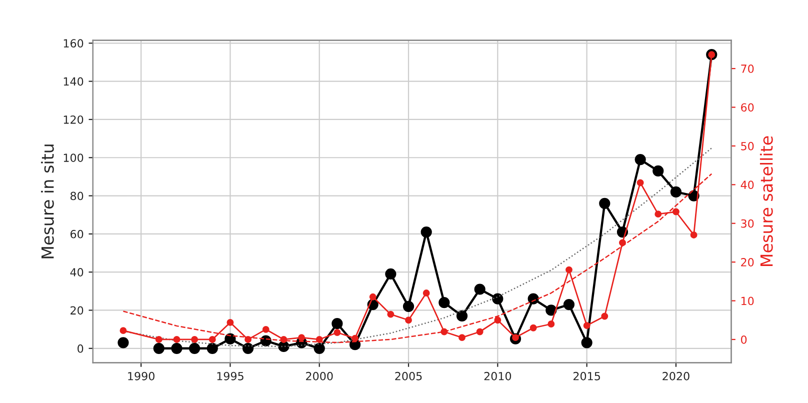 The height and width of the screenshot is (403, 808). Describe the element at coordinates (747, 68) in the screenshot. I see `y2-tick-label: 70` at that location.